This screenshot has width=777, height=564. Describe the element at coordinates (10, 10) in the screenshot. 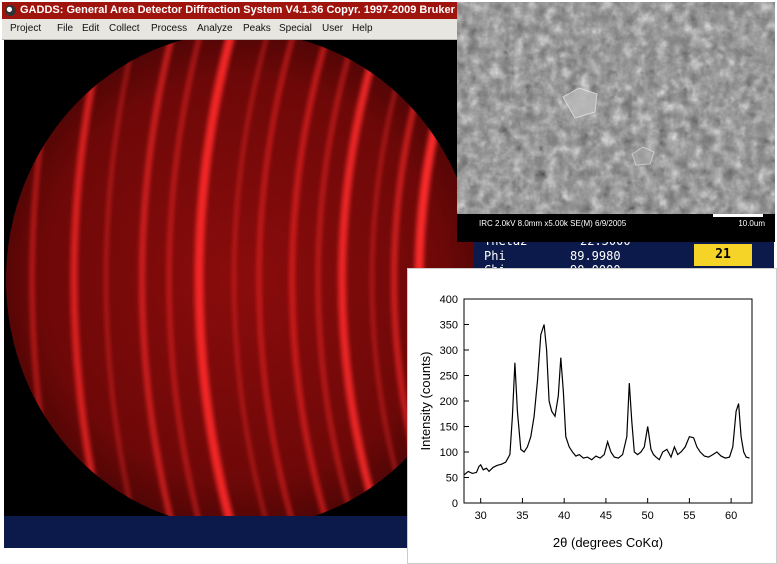

I see `app-icon` at that location.